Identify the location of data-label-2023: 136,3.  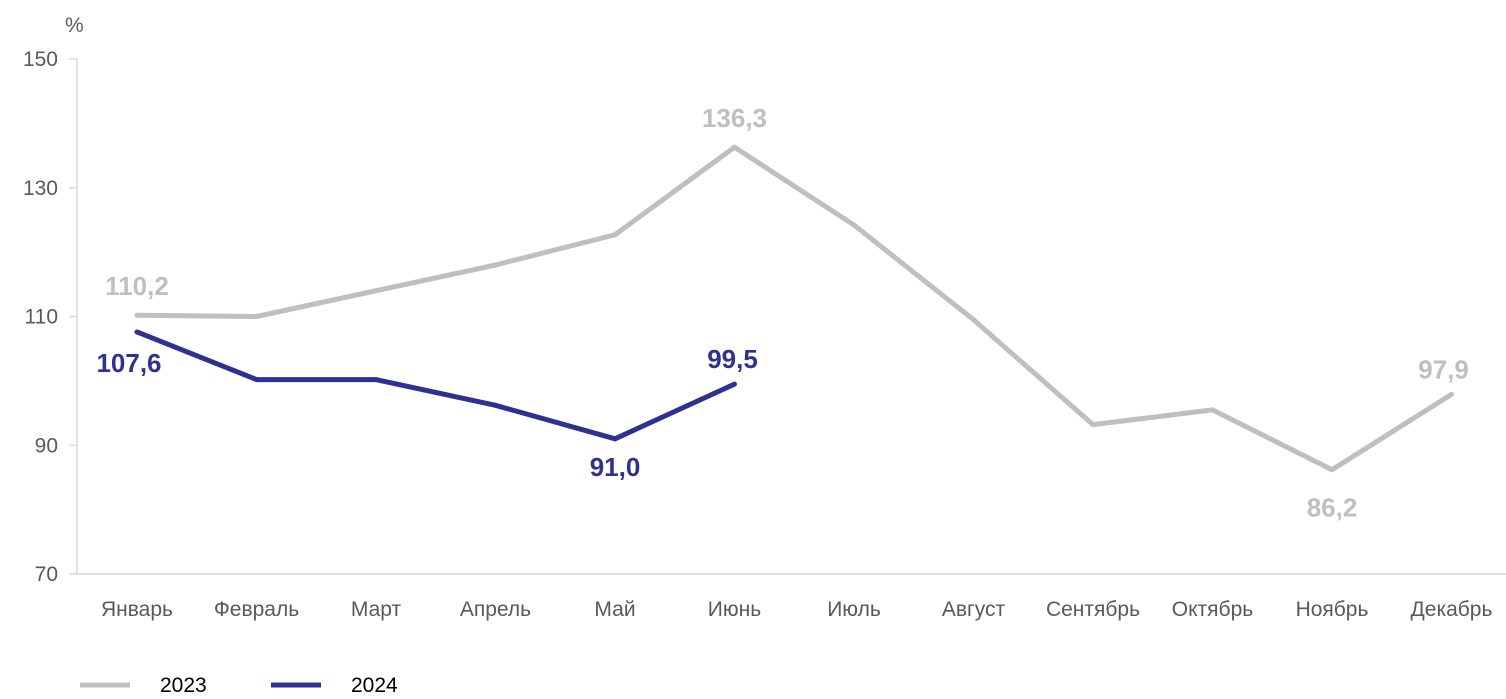
(734, 118).